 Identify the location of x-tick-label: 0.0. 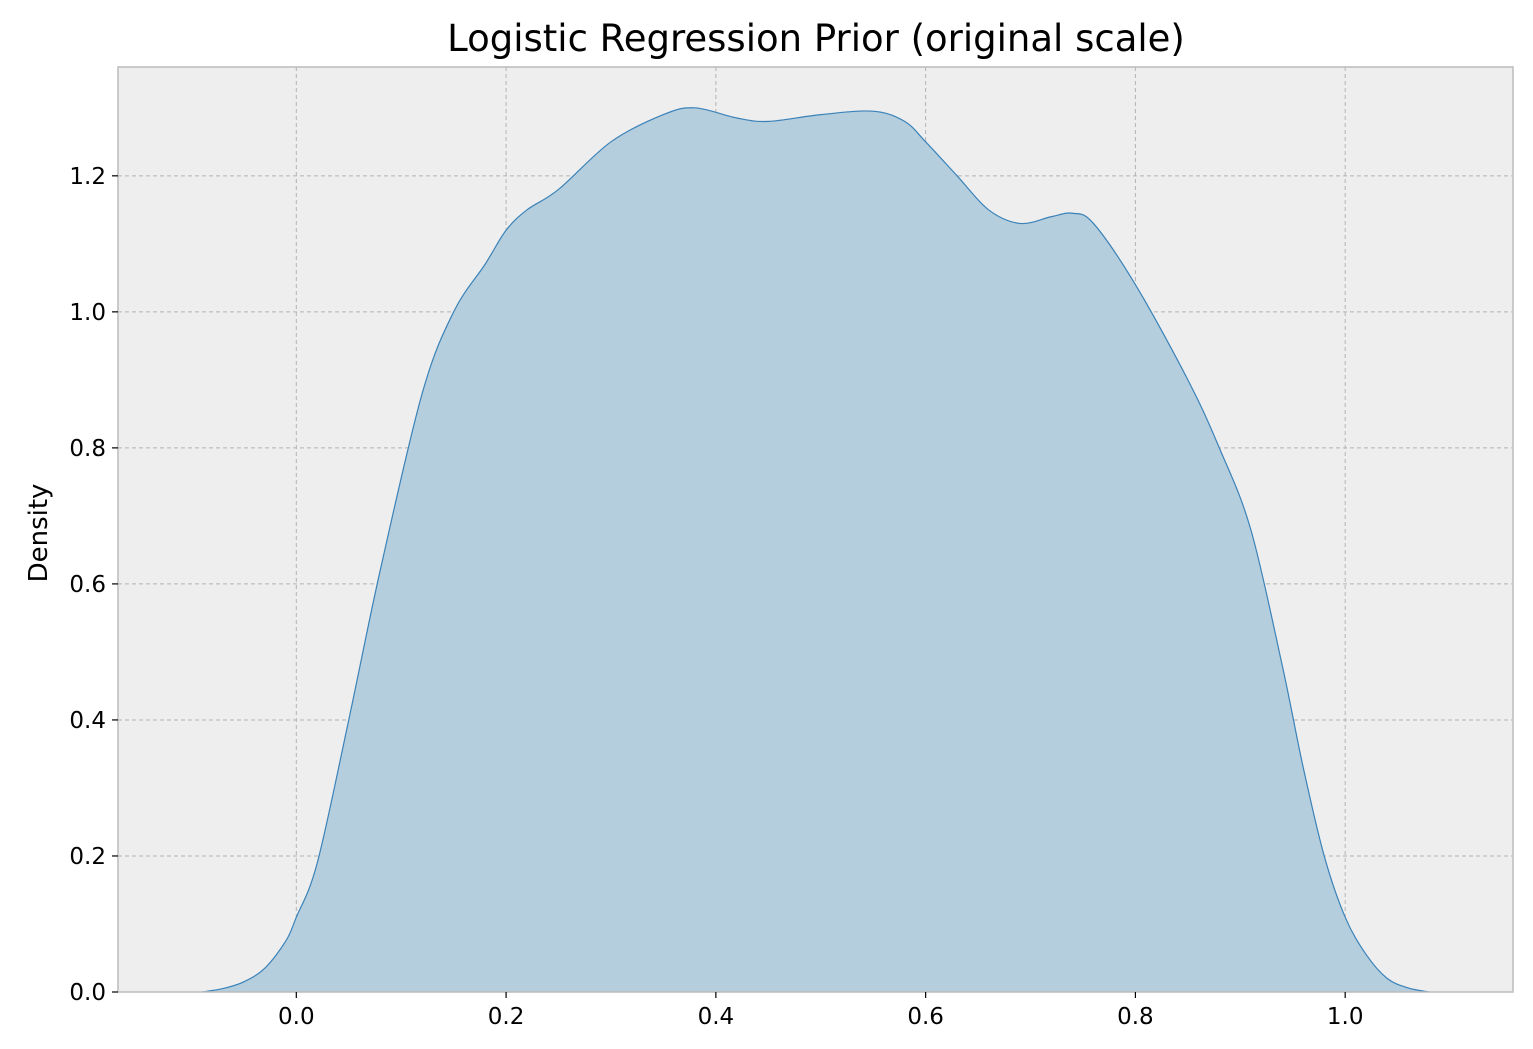
(296, 1017).